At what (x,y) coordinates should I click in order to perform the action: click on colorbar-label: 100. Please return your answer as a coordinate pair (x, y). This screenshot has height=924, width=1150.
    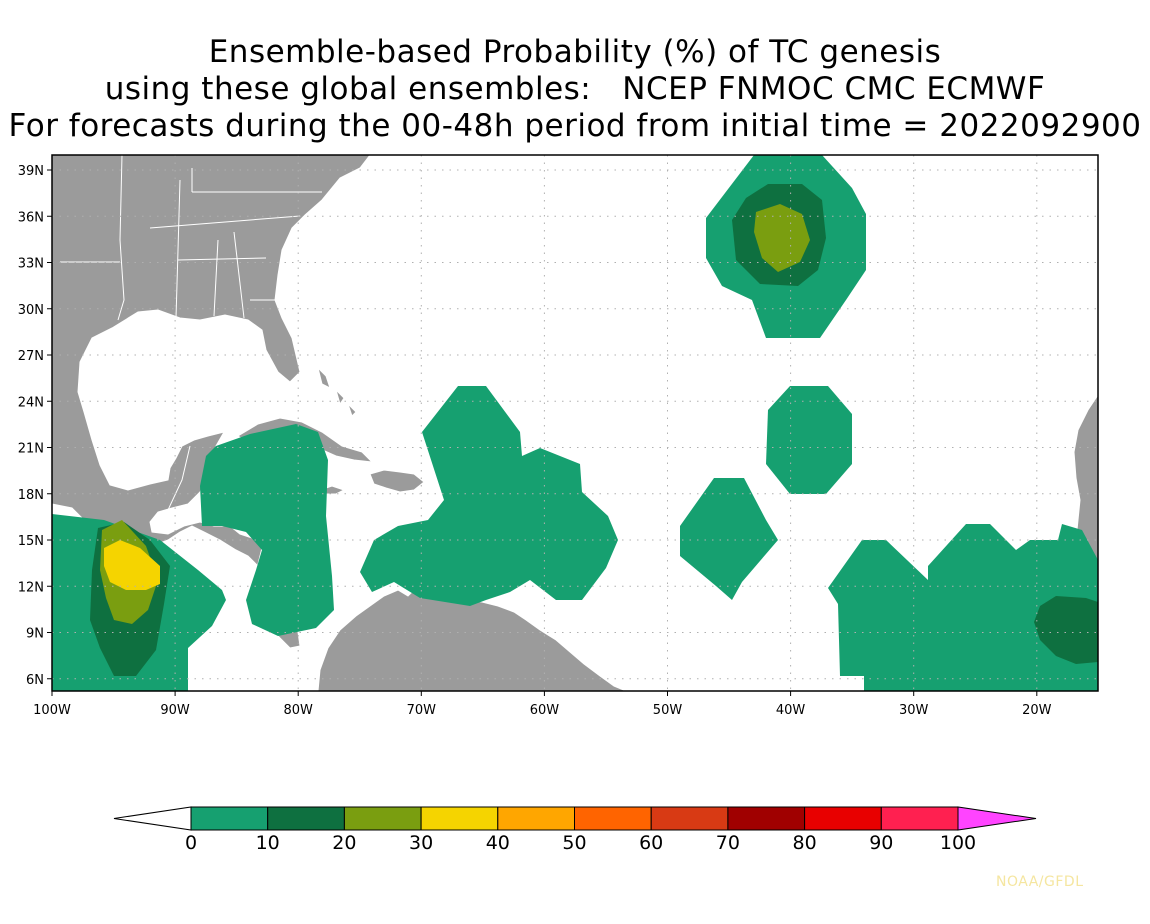
    Looking at the image, I should click on (958, 843).